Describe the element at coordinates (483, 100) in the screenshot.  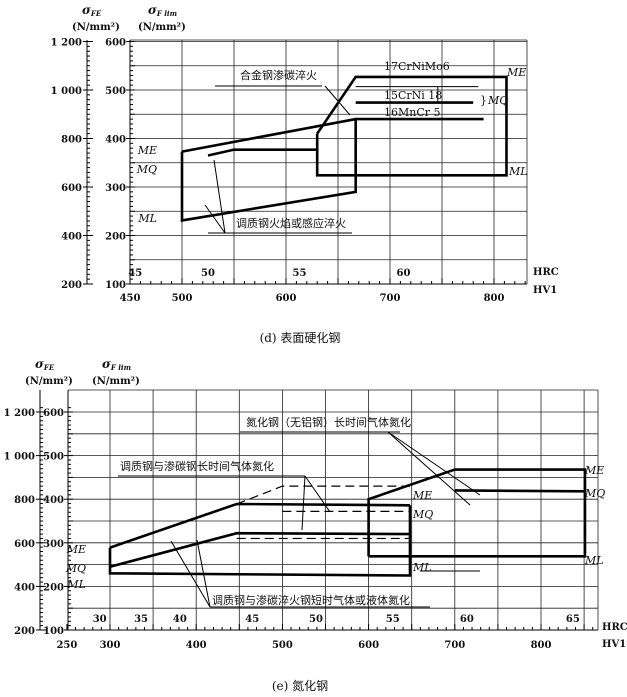
I see `brace-icon: }` at that location.